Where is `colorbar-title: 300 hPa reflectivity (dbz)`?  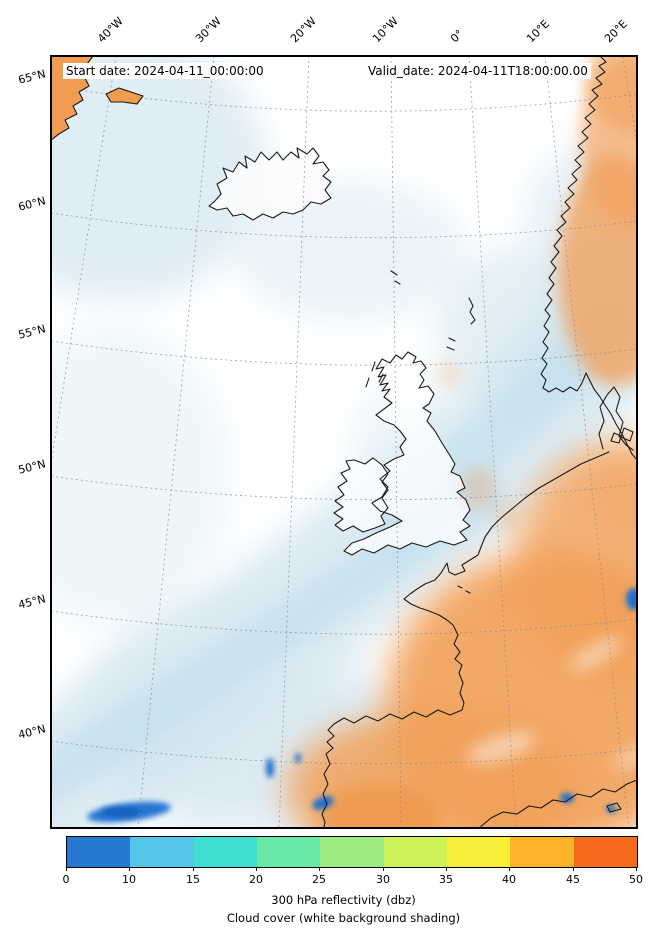
colorbar-title: 300 hPa reflectivity (dbz) is located at coordinates (343, 900).